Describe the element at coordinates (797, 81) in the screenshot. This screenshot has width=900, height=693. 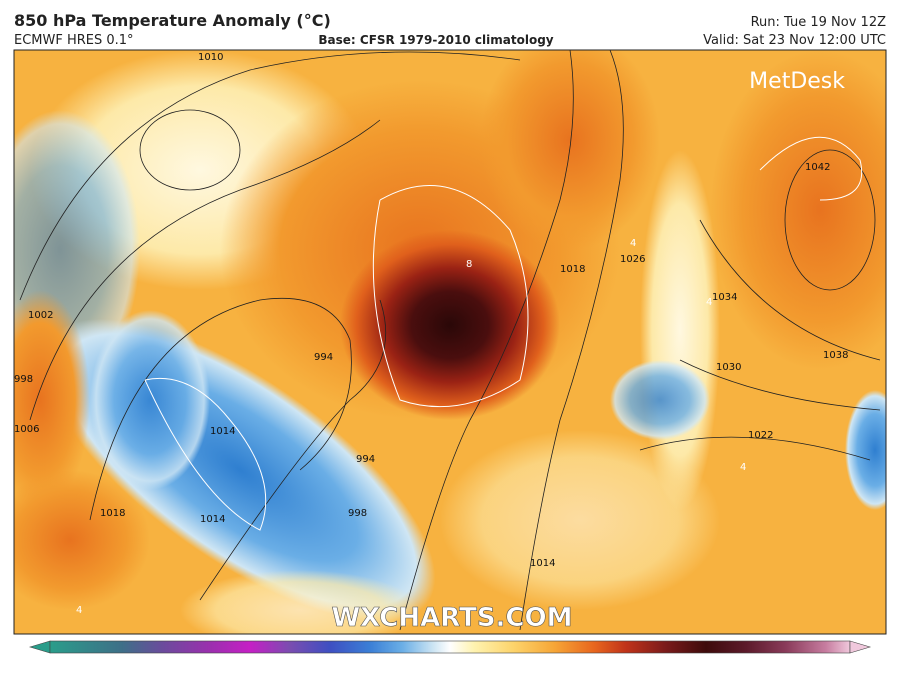
I see `logo: MetDesk` at that location.